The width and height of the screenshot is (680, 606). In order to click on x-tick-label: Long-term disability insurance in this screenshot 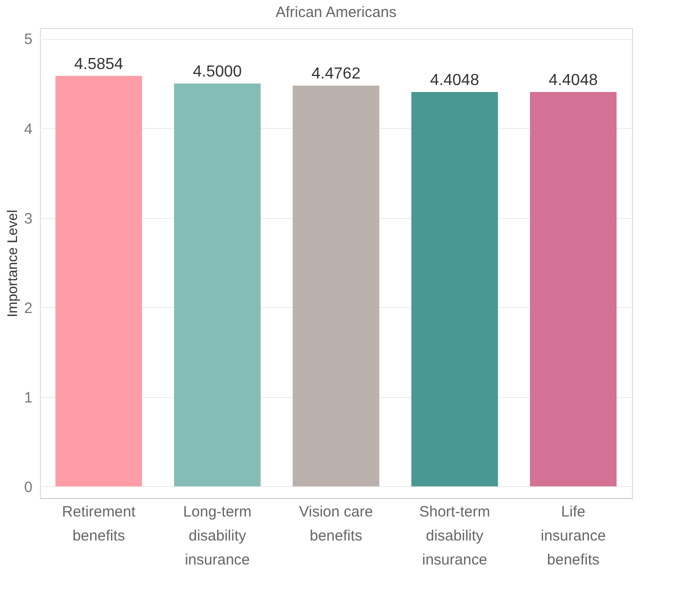, I will do `click(217, 536)`.